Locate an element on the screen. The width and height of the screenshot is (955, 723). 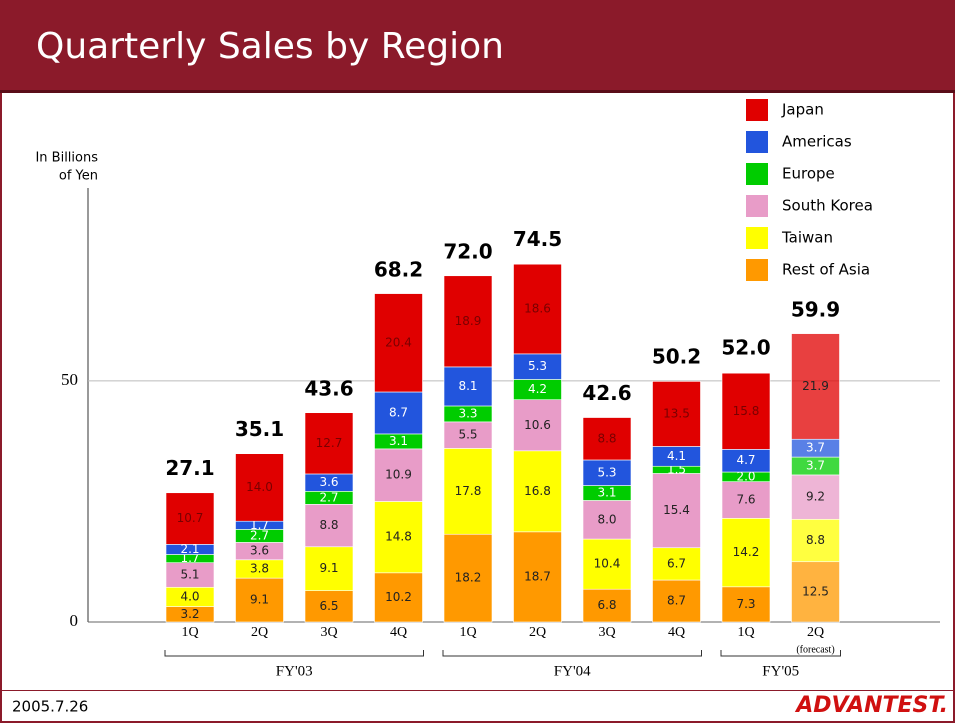
legend-label: Taiwan is located at coordinates (807, 238).